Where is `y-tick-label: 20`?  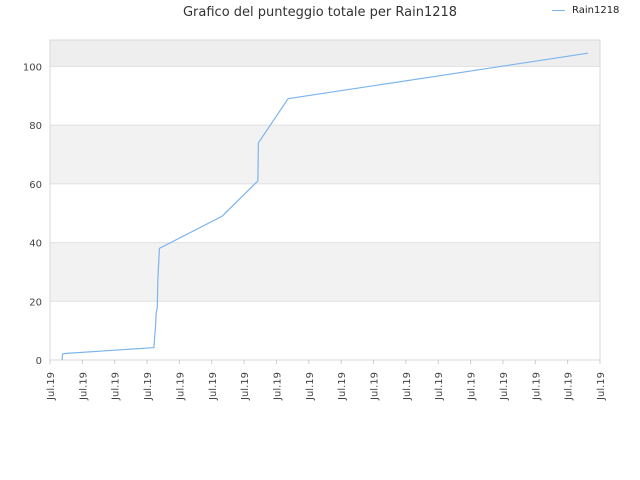 y-tick-label: 20 is located at coordinates (35, 302).